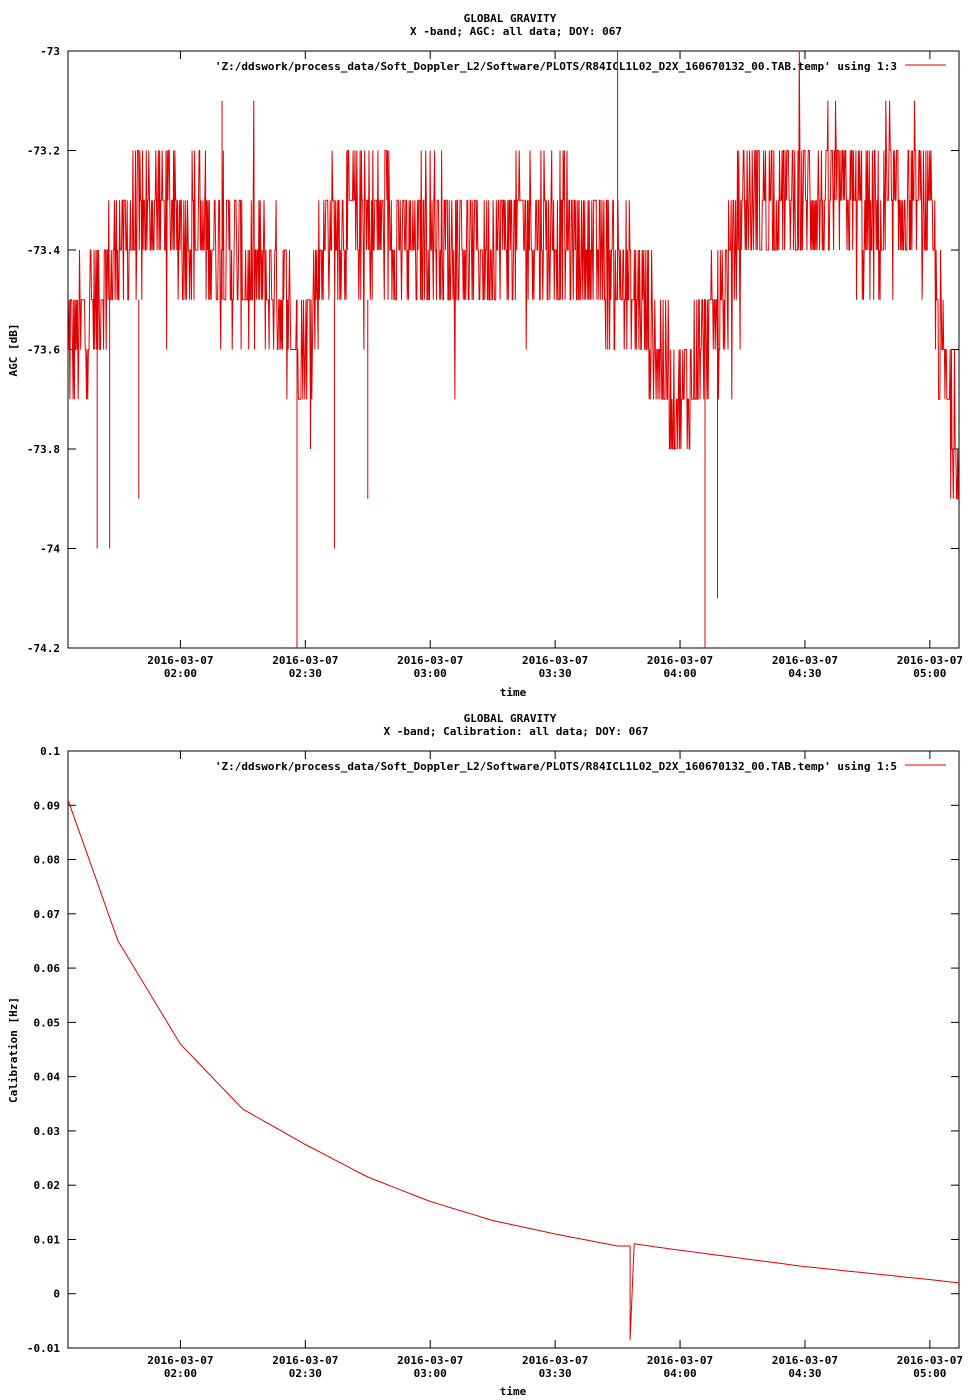 The image size is (980, 1400). I want to click on y-tick-label: -73.2, so click(43, 151).